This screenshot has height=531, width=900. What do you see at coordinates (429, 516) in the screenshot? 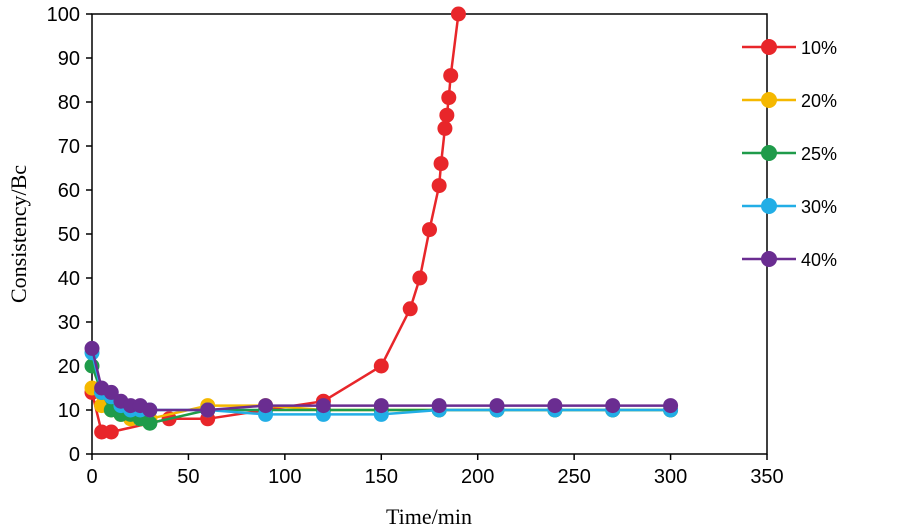
I see `x-axis-title: Time/min` at bounding box center [429, 516].